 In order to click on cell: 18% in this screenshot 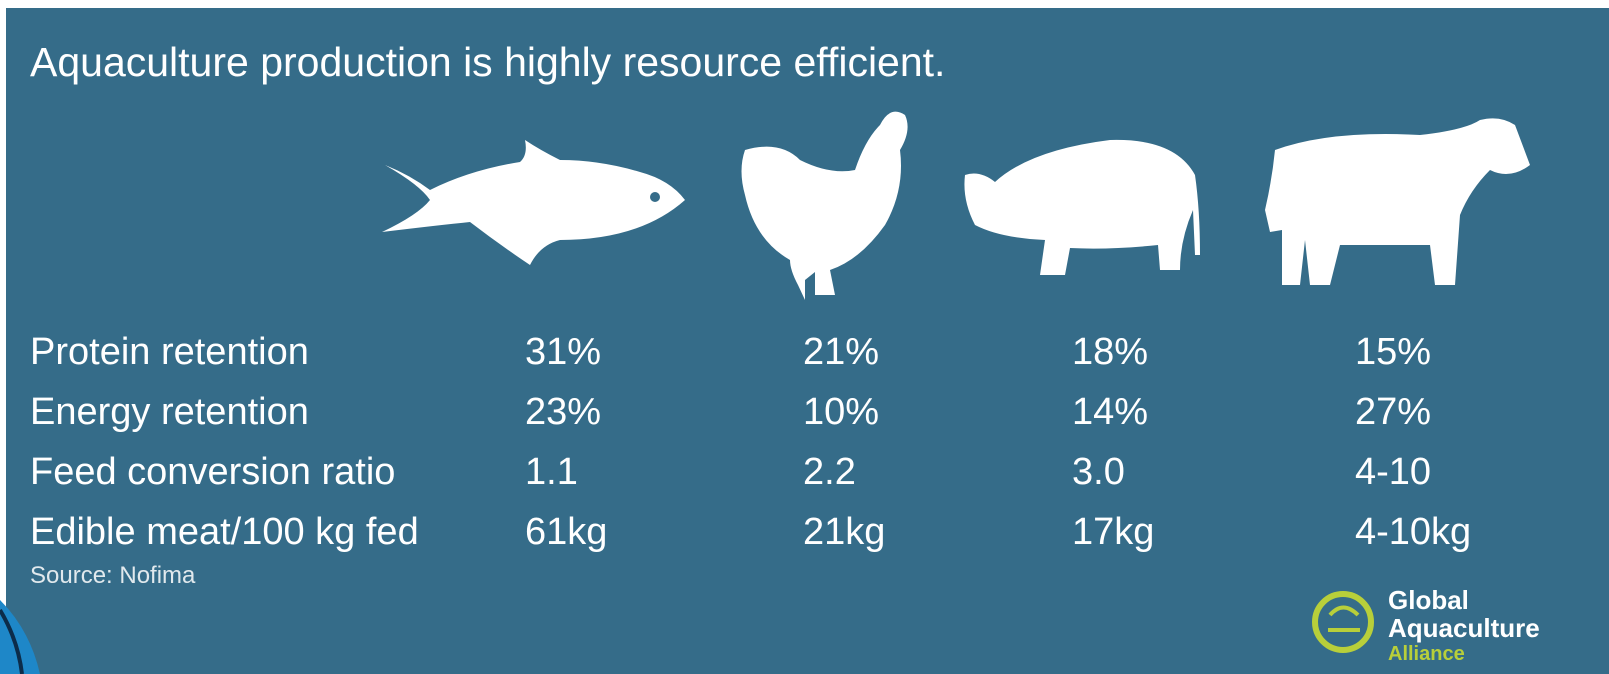, I will do `click(1110, 352)`.